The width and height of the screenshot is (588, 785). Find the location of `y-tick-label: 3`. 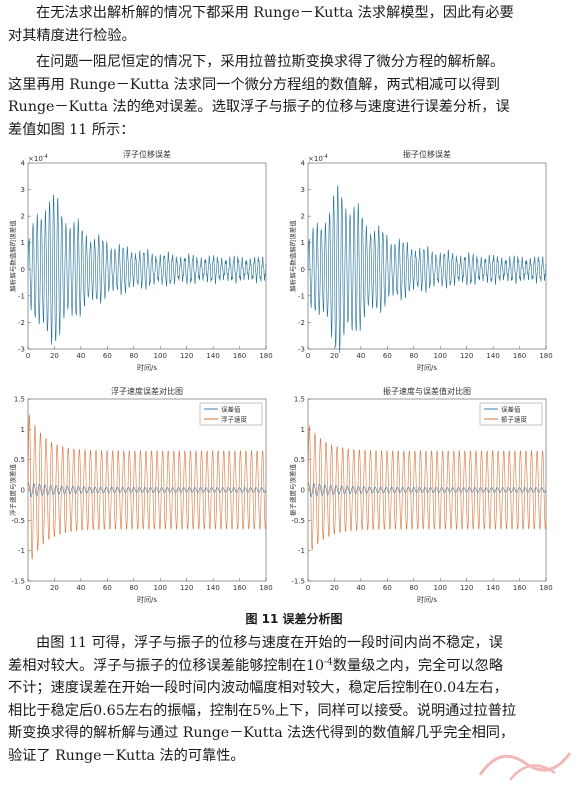

y-tick-label: 3 is located at coordinates (23, 190).